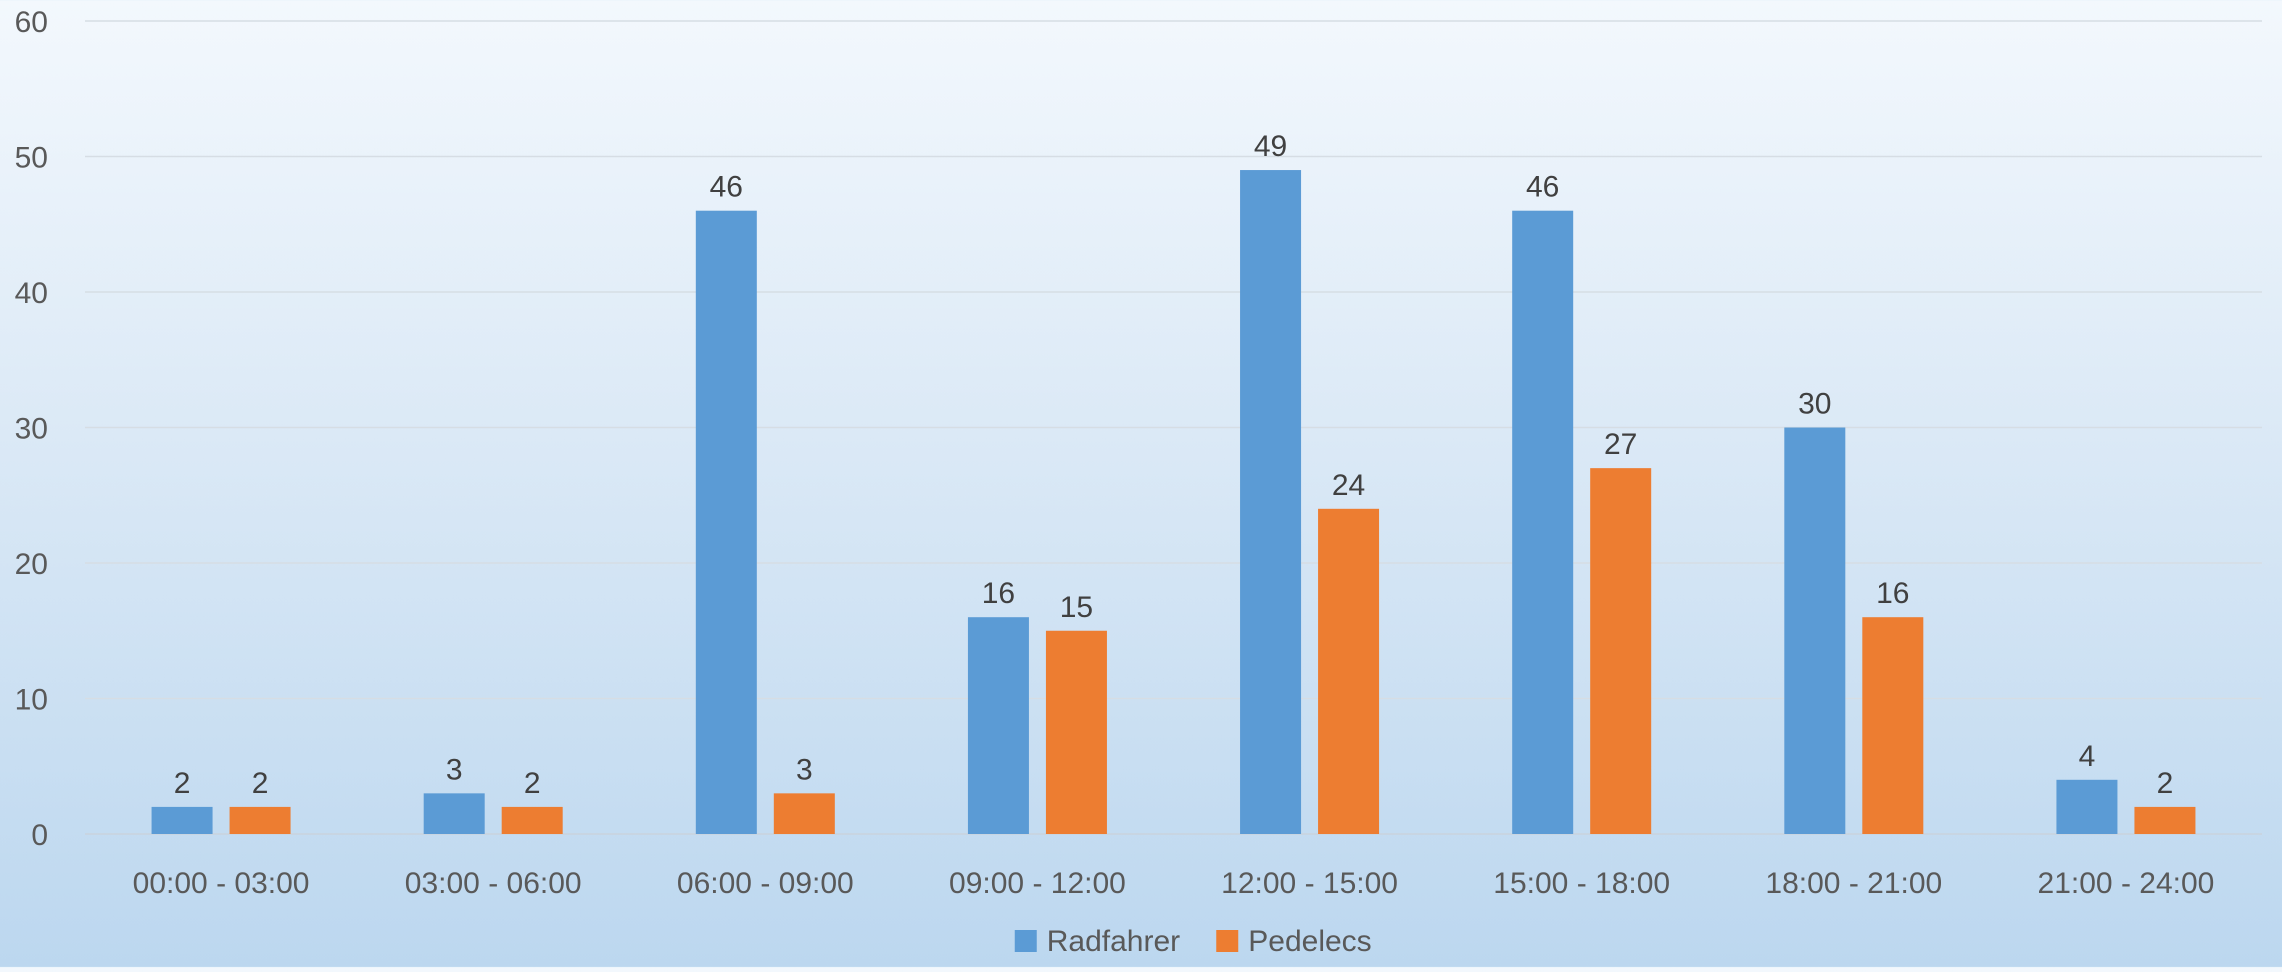 This screenshot has width=2282, height=972. What do you see at coordinates (493, 883) in the screenshot?
I see `x-tick-label: 03:00 - 06:00` at bounding box center [493, 883].